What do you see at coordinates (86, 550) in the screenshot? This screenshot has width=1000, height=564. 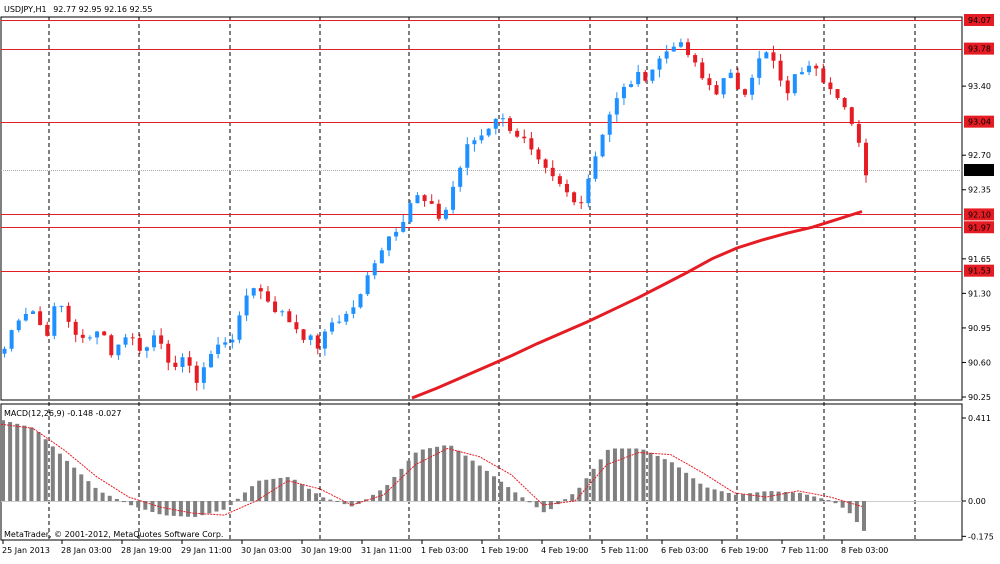 I see `time-tick-label: 28 Jan 03:00` at bounding box center [86, 550].